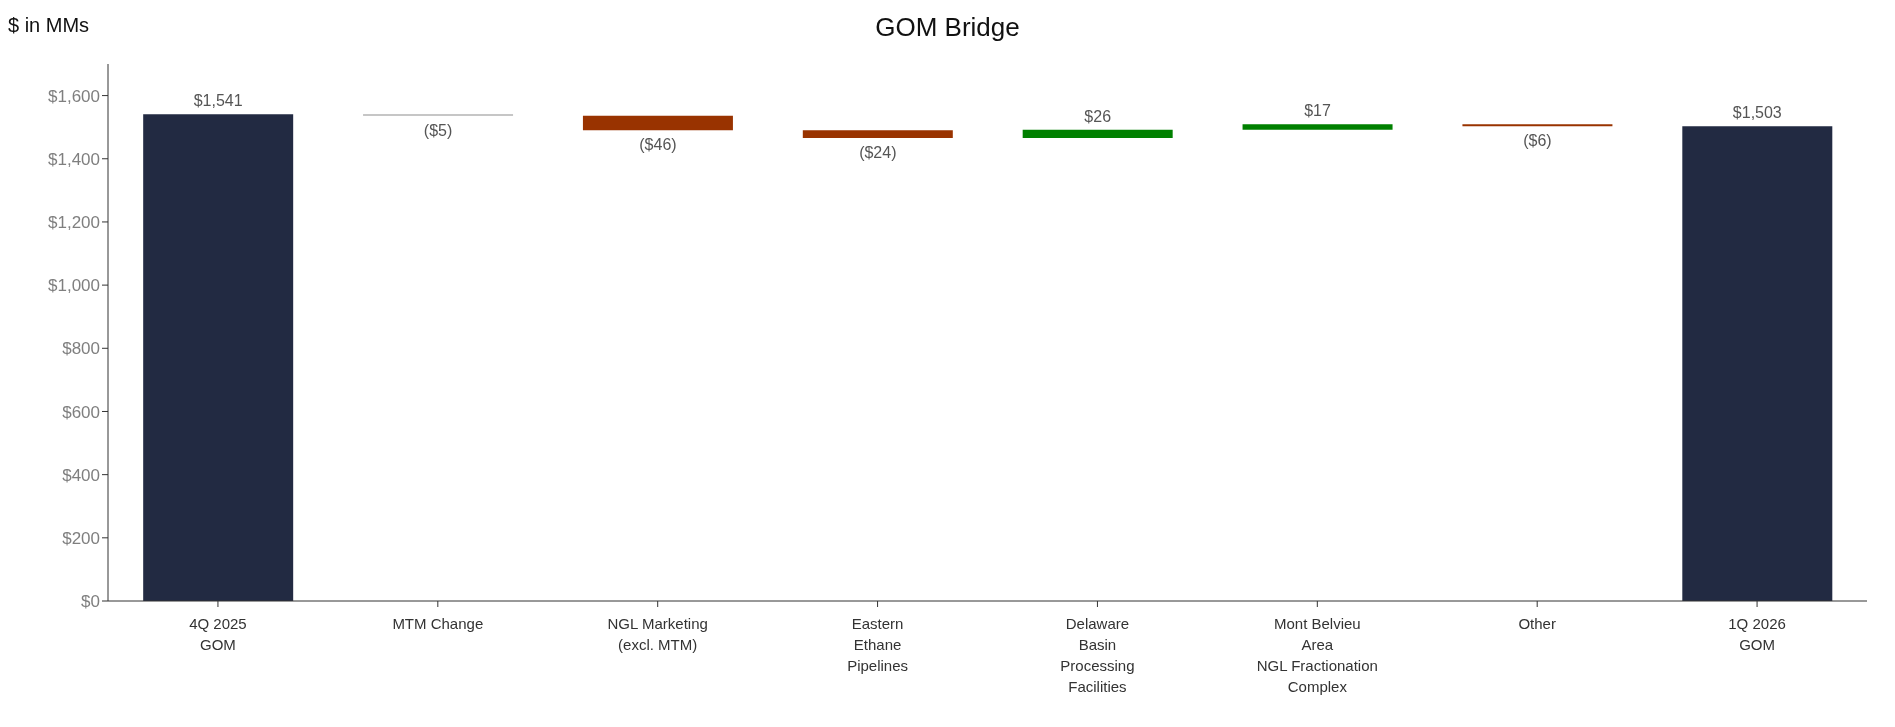 The image size is (1895, 727). What do you see at coordinates (658, 145) in the screenshot?
I see `data-label: ($46)` at bounding box center [658, 145].